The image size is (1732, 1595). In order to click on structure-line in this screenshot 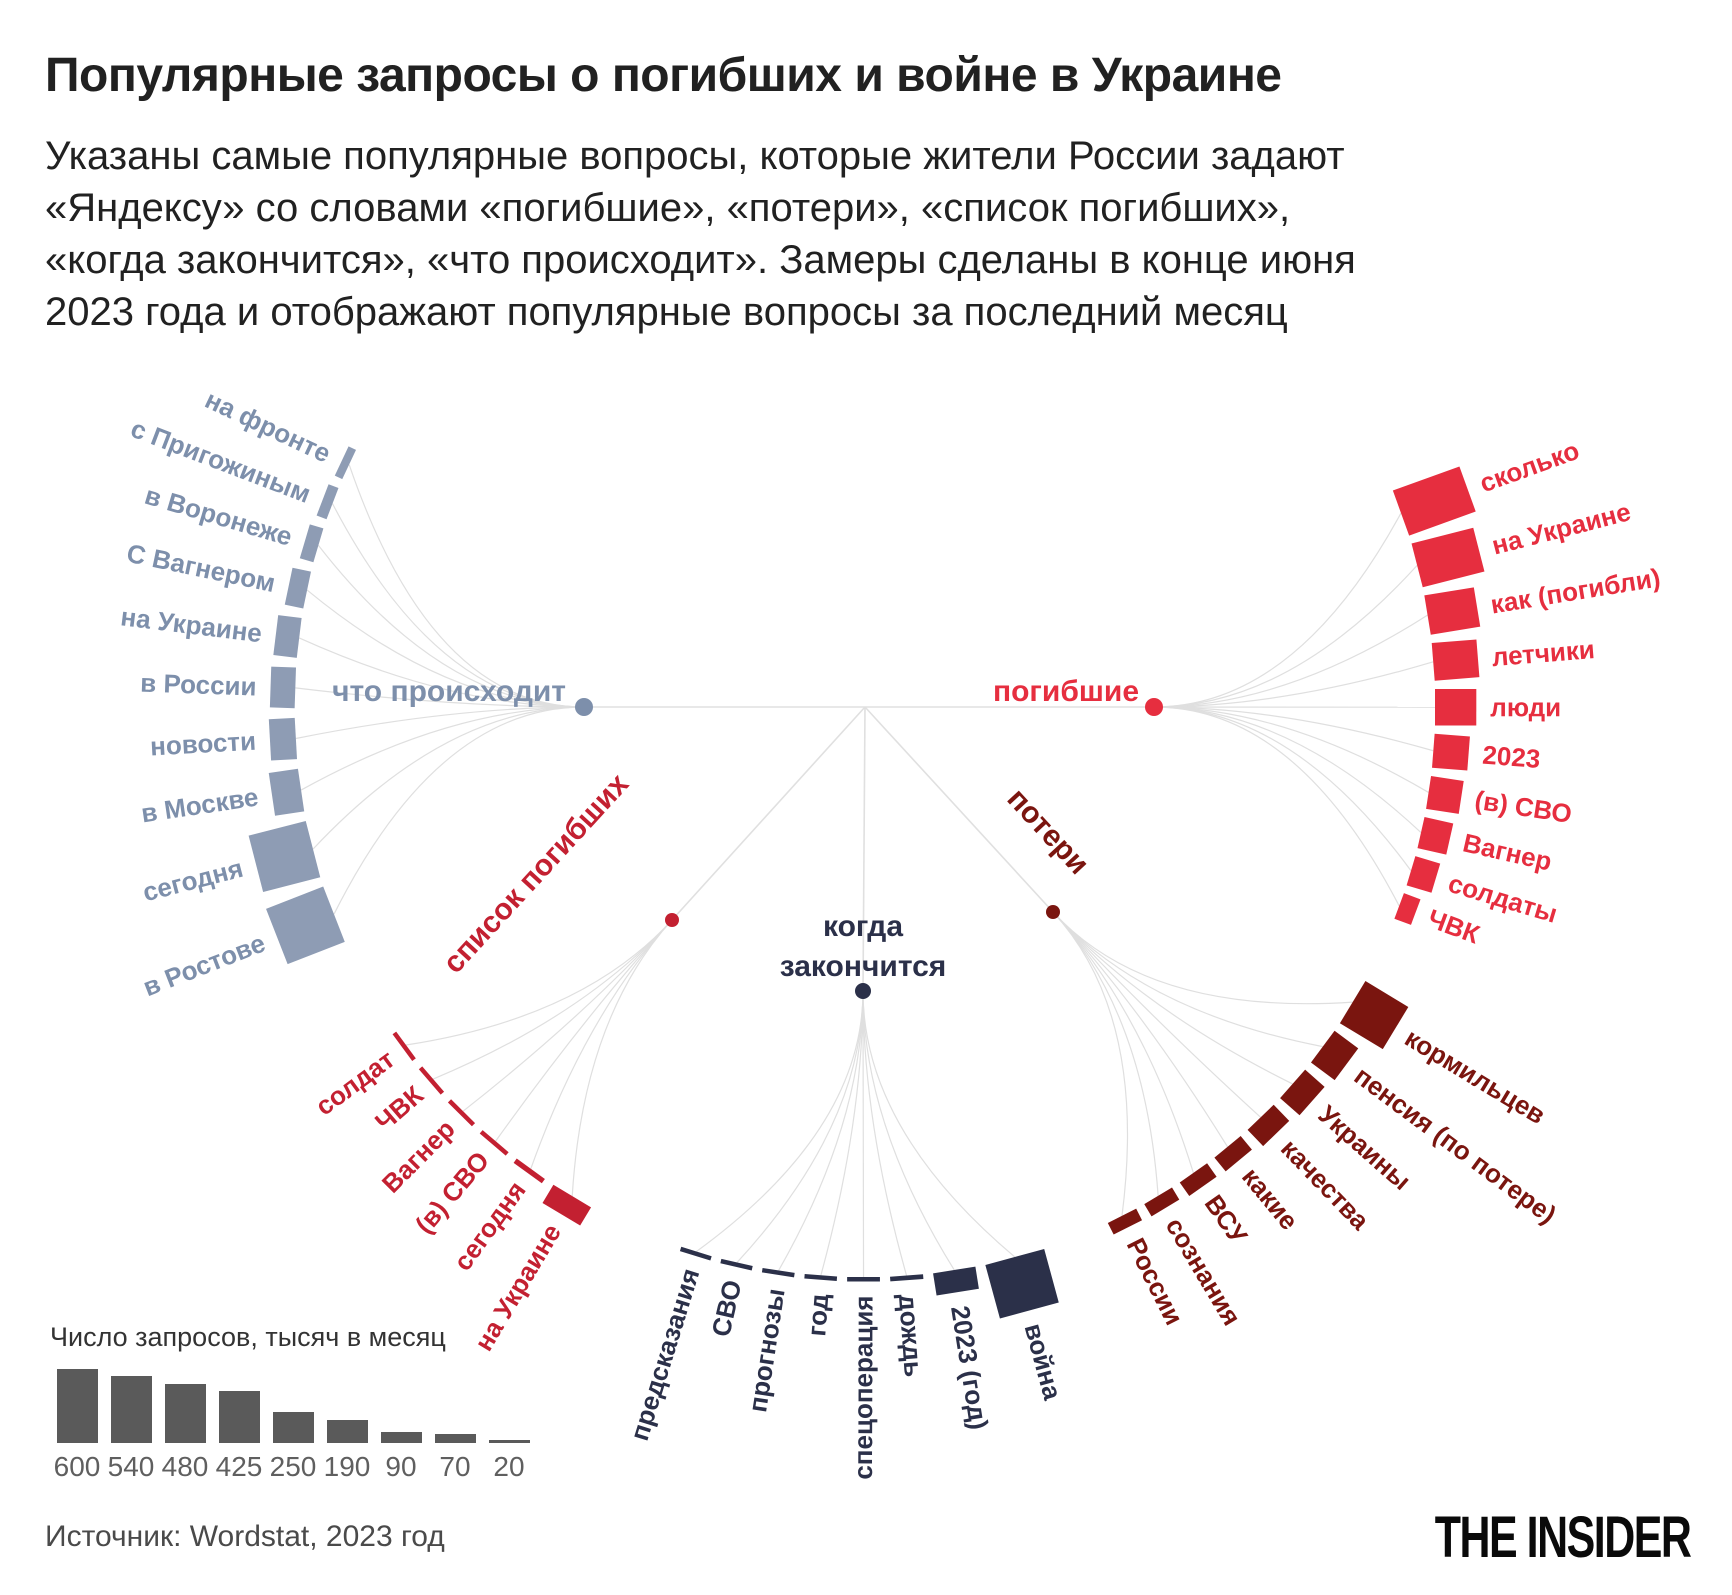, I will do `click(959, 809)`.